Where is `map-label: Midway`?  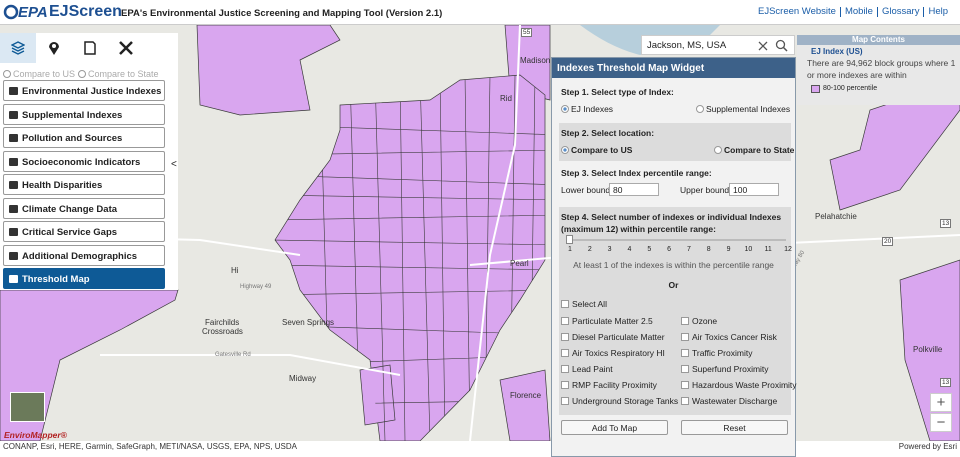
map-label: Midway is located at coordinates (303, 378).